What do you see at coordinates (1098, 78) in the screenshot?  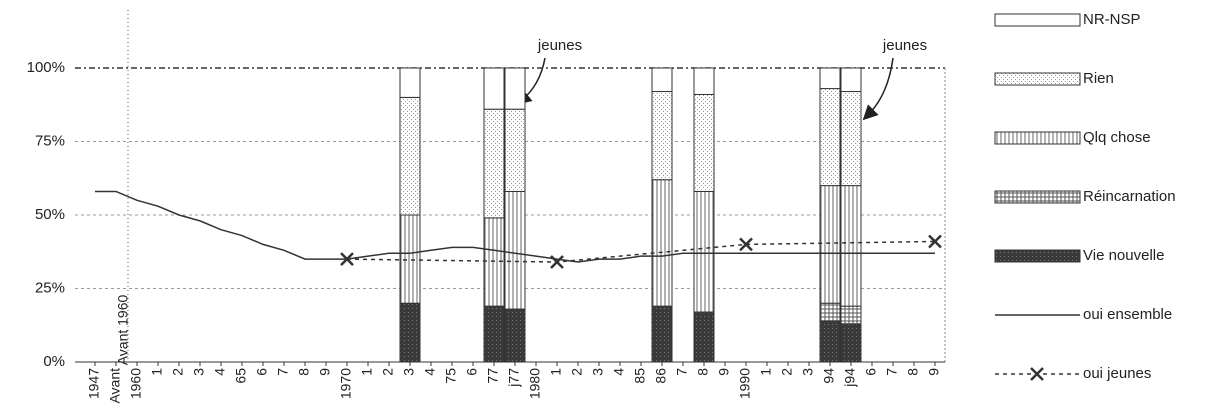 I see `legend-label: Rien` at bounding box center [1098, 78].